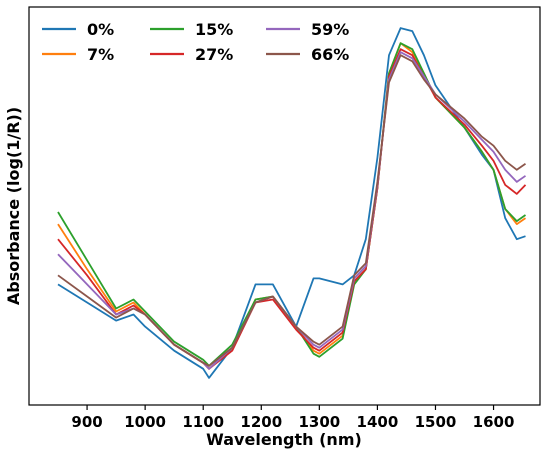 This screenshot has width=550, height=455. I want to click on x-tick-label: 900, so click(86, 422).